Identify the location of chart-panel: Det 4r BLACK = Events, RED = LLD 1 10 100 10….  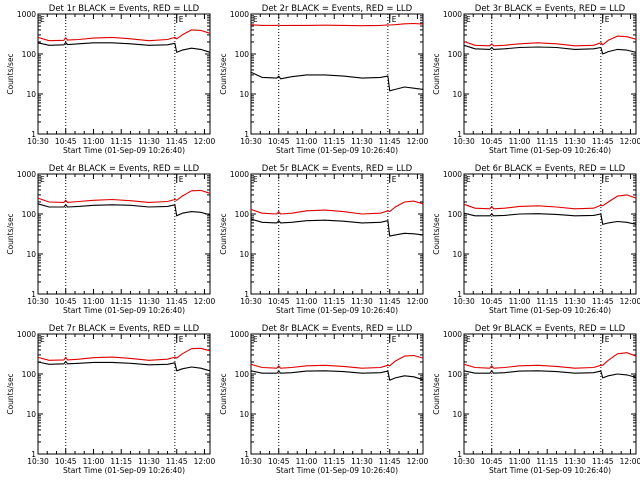
(110, 239).